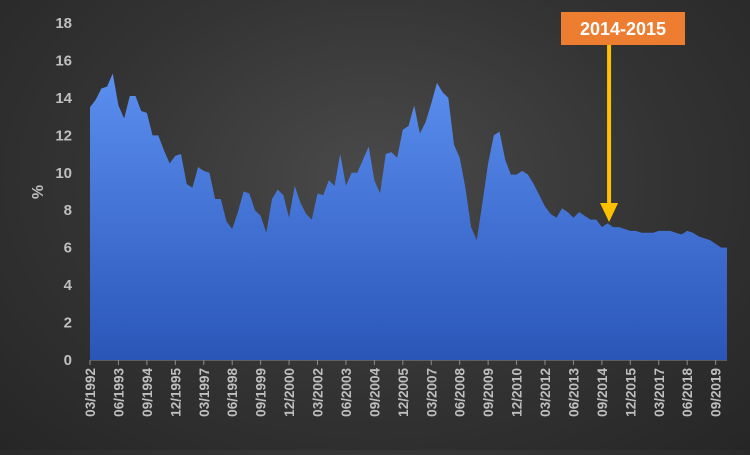  I want to click on x-tick-label: 09/2019, so click(716, 392).